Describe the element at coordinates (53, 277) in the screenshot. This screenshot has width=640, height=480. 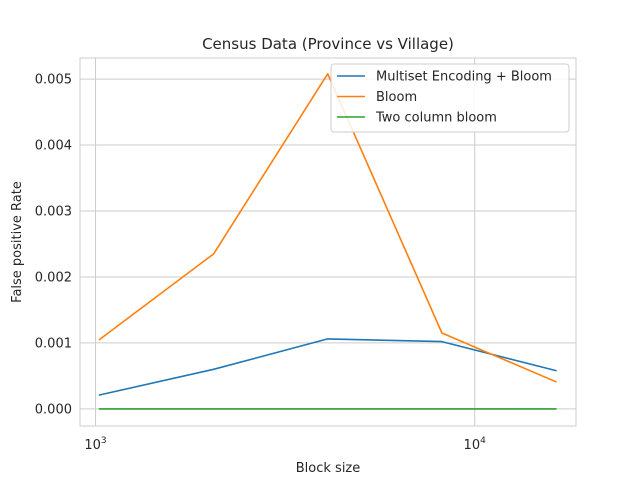
I see `y-tick-label: 0.002` at that location.